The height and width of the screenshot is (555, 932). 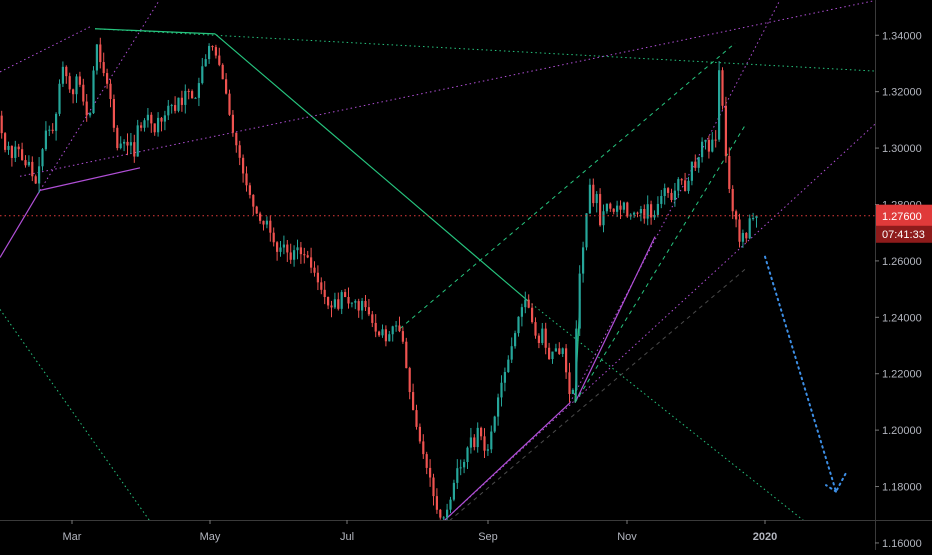 I want to click on price-axis, so click(x=903, y=275).